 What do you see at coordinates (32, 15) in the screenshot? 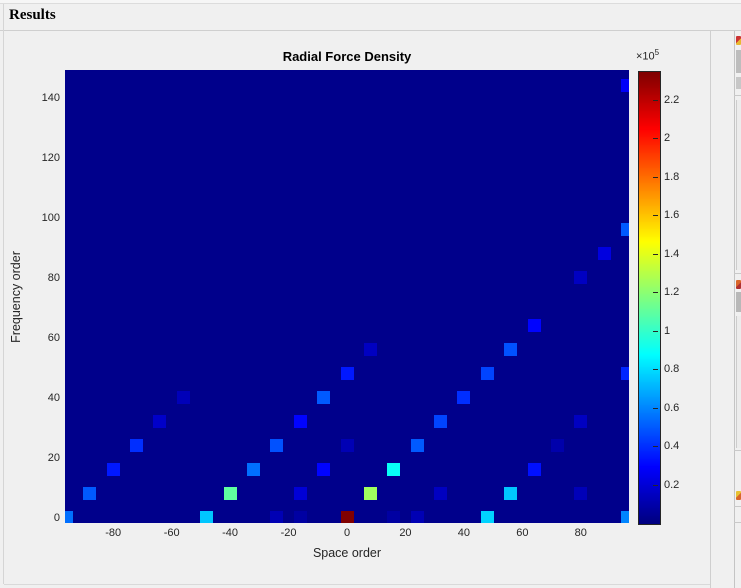
I see `panel-title: Results` at bounding box center [32, 15].